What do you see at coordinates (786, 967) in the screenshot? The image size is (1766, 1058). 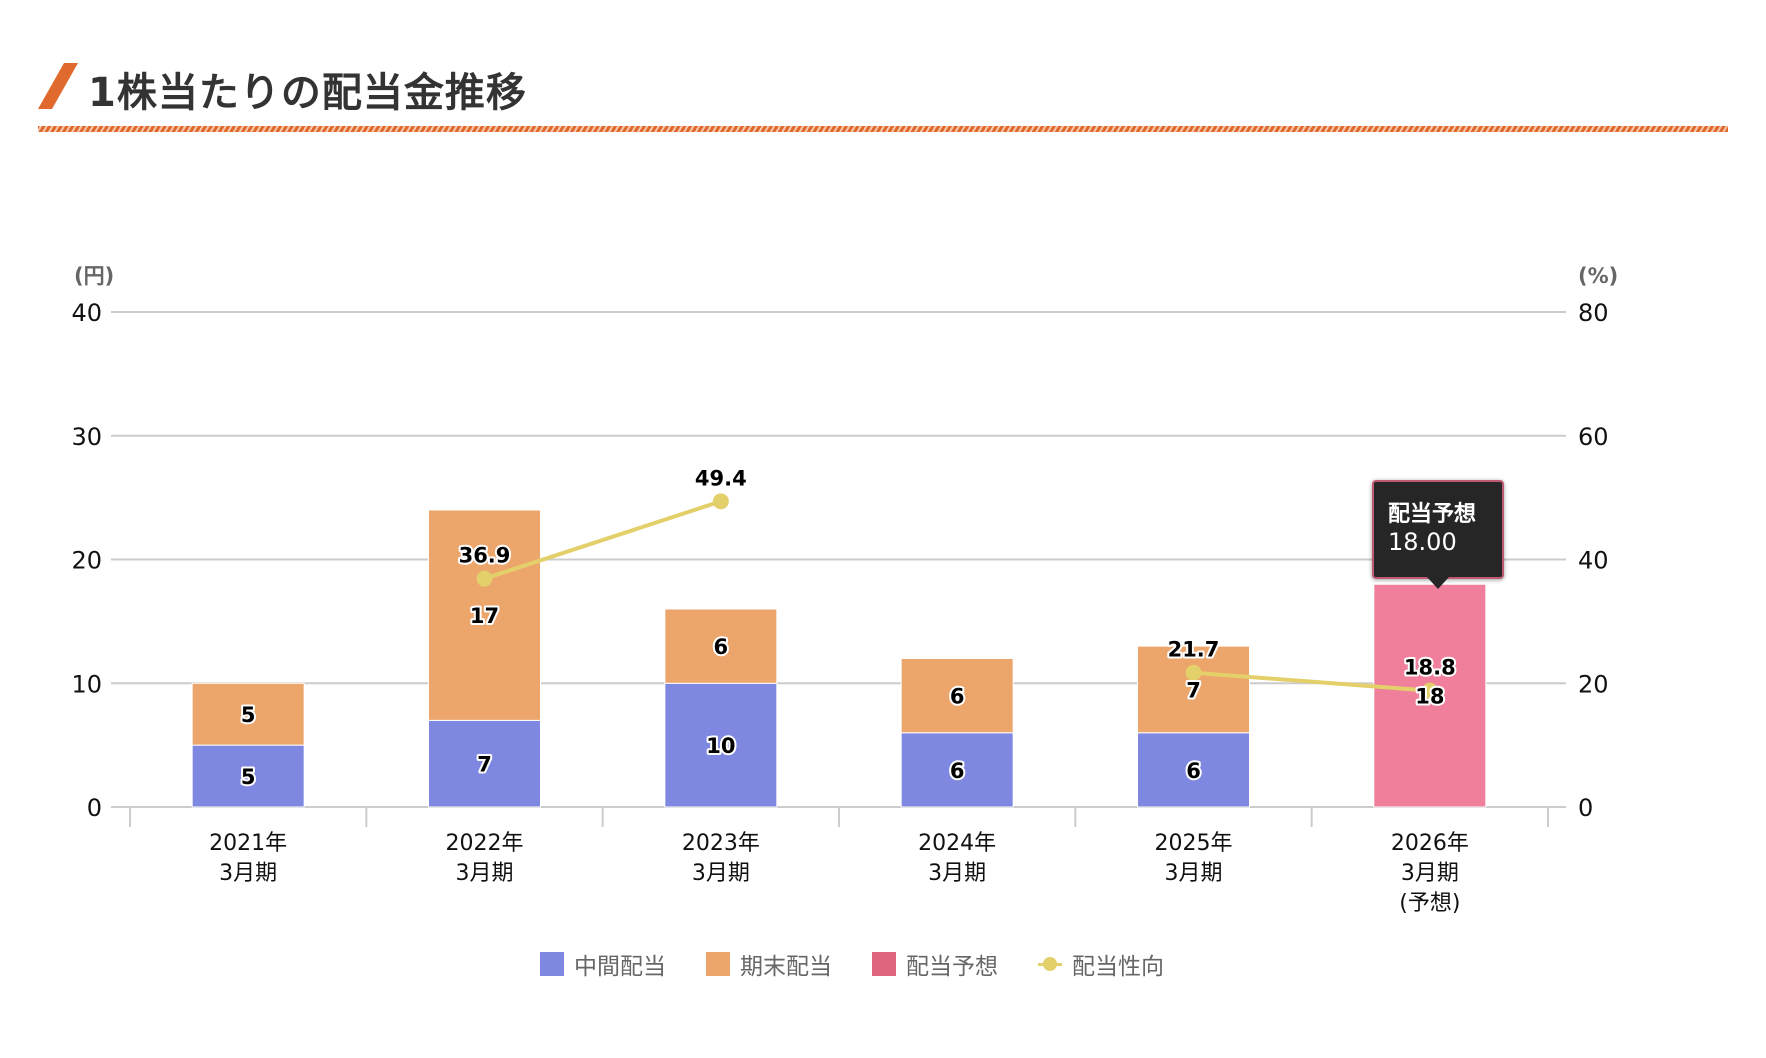 I see `legend-label: 期末配当` at bounding box center [786, 967].